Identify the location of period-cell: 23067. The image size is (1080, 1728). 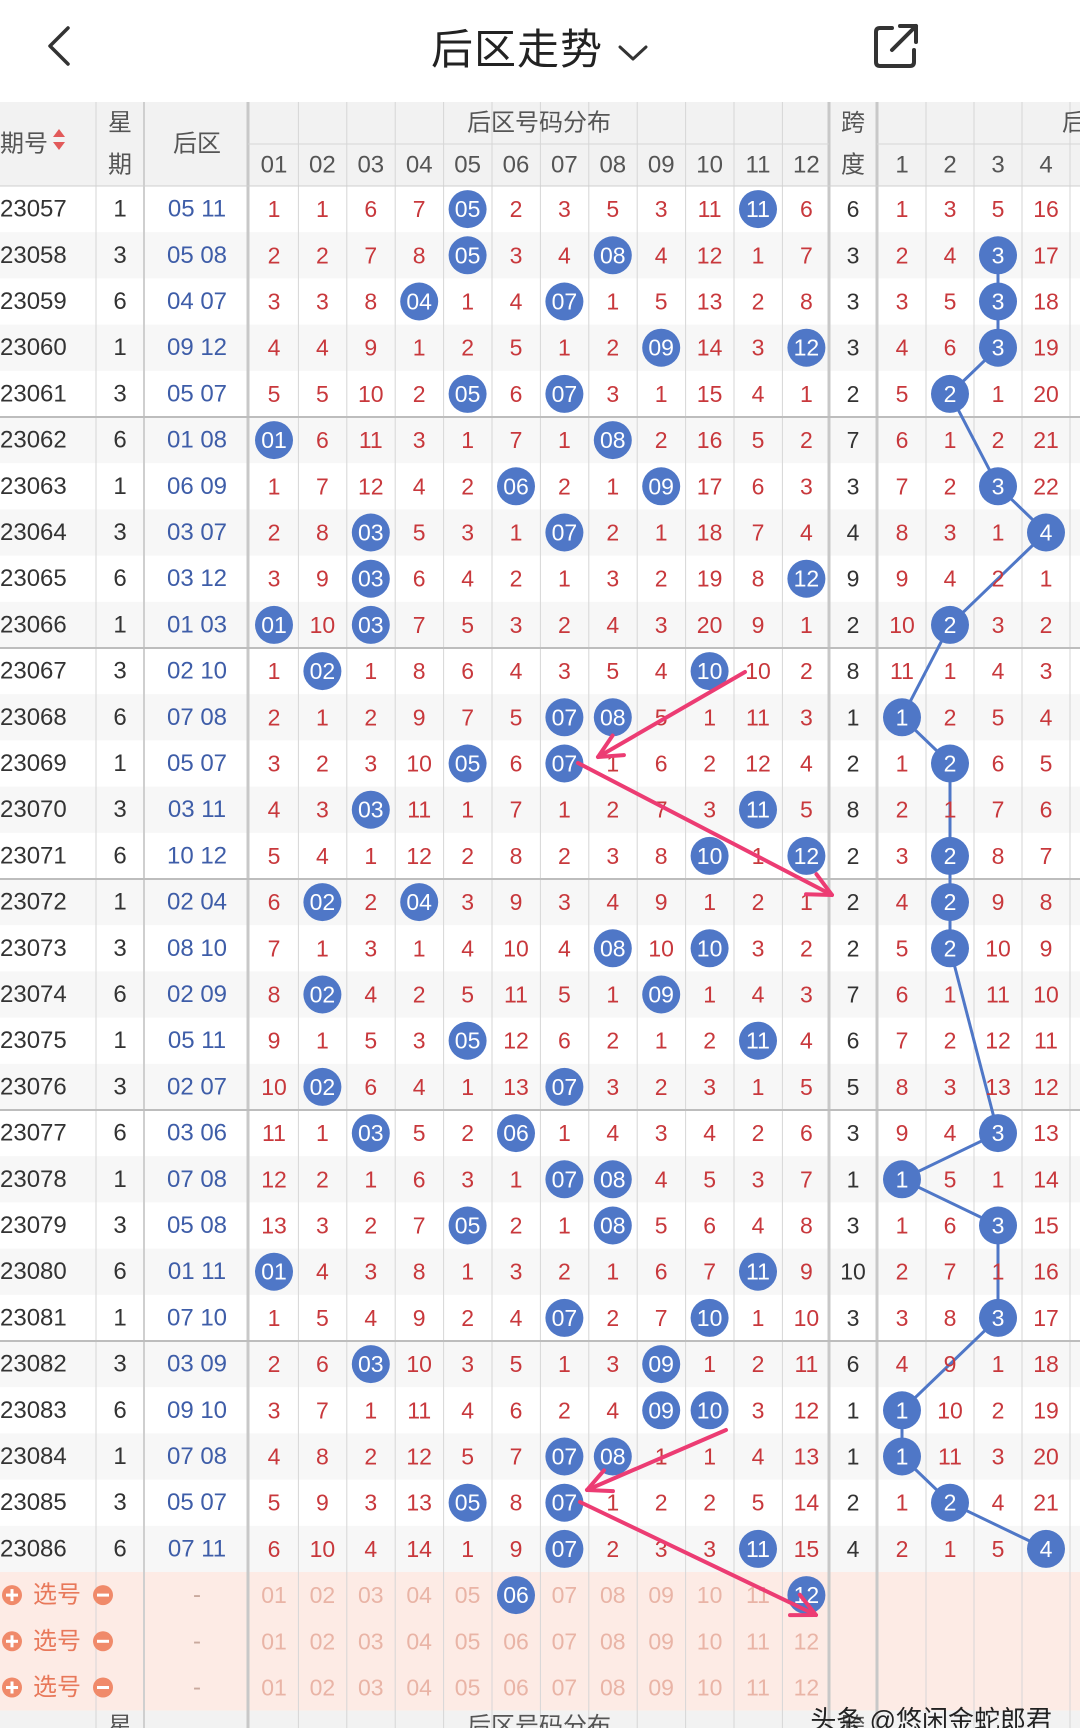
(33, 671).